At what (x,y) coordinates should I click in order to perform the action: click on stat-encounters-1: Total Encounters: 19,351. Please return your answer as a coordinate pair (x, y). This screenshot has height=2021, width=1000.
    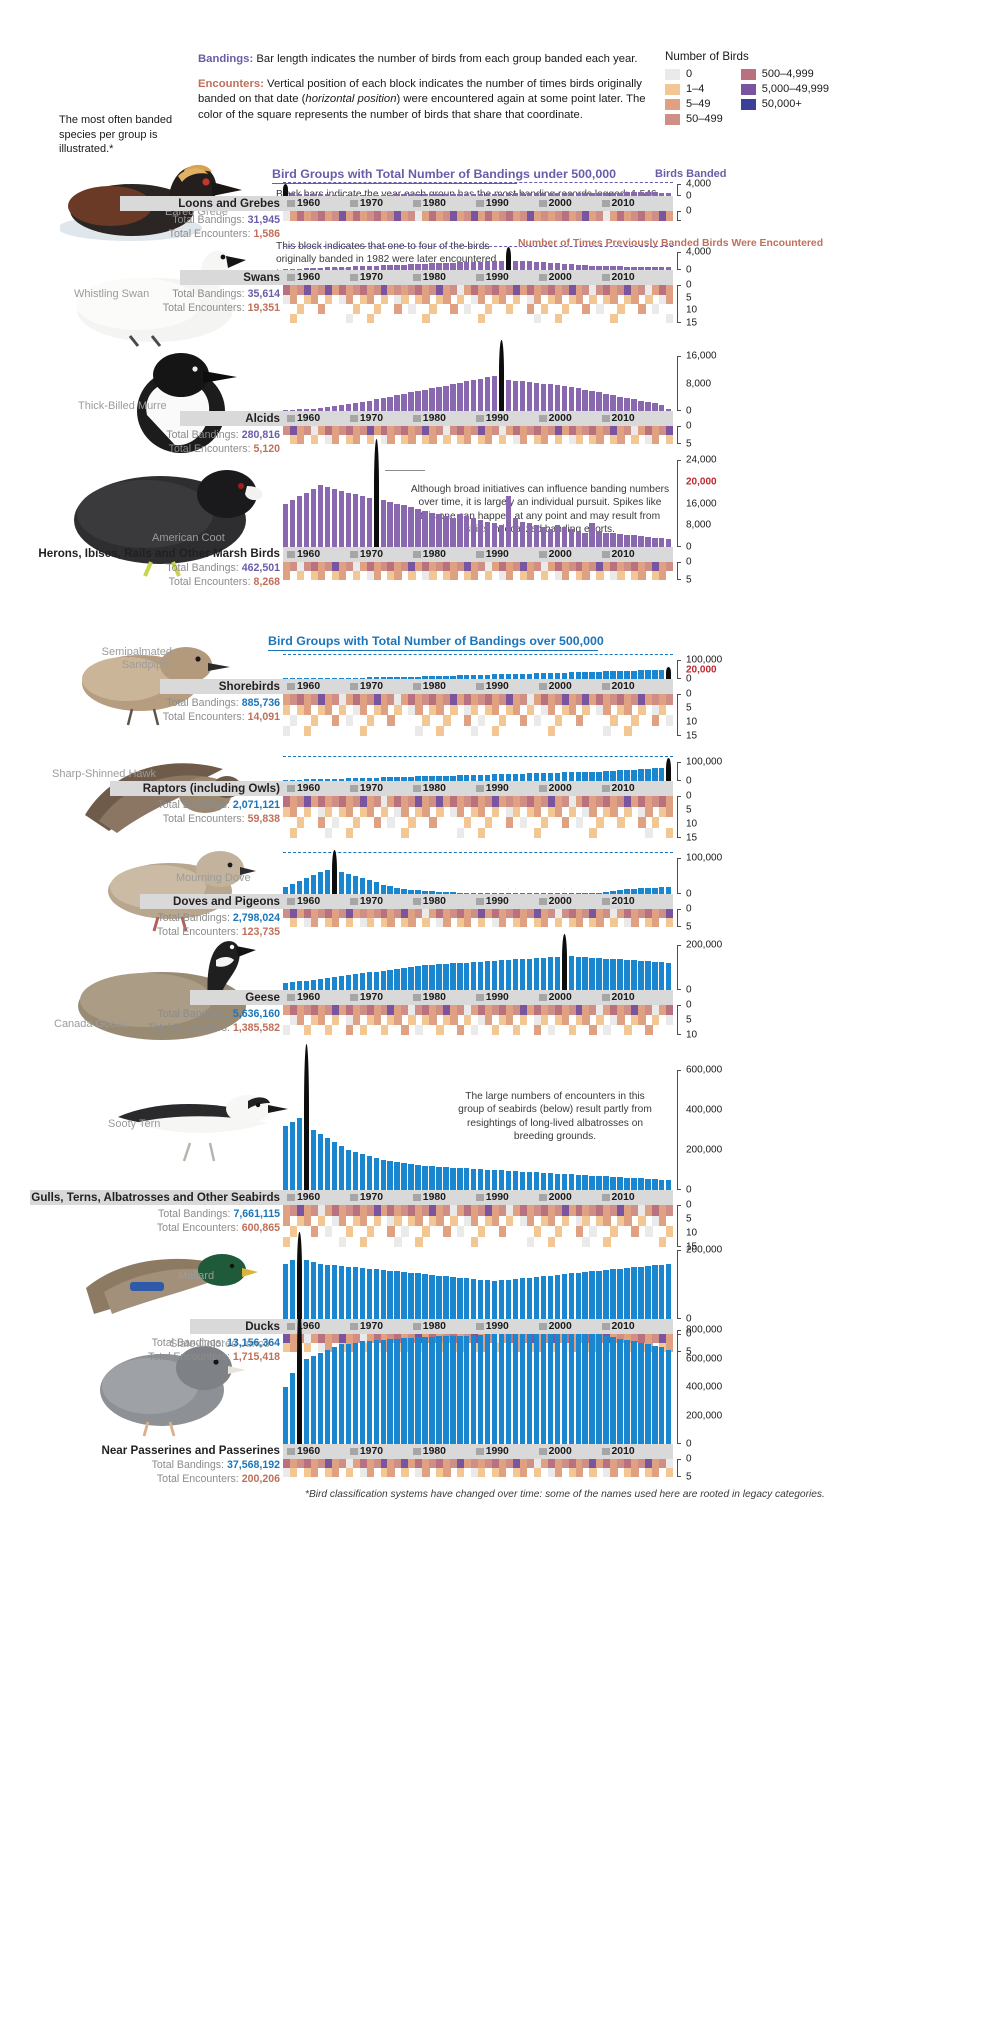
    Looking at the image, I should click on (190, 308).